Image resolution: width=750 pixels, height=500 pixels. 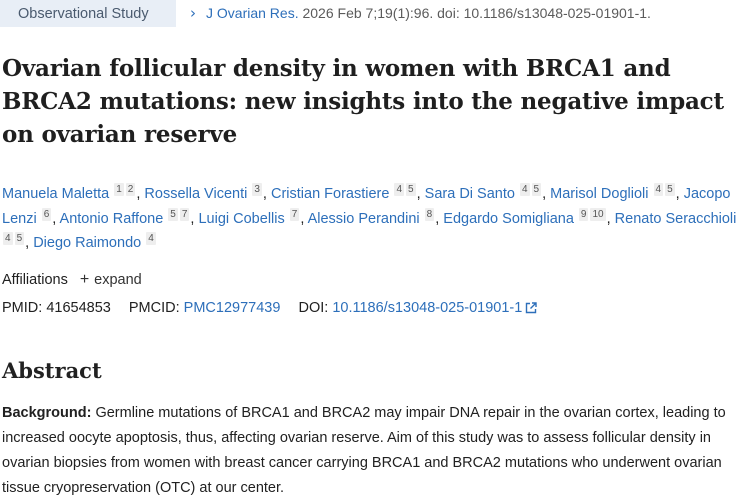 I want to click on author-link: Jacopo Lenzi, so click(x=366, y=206).